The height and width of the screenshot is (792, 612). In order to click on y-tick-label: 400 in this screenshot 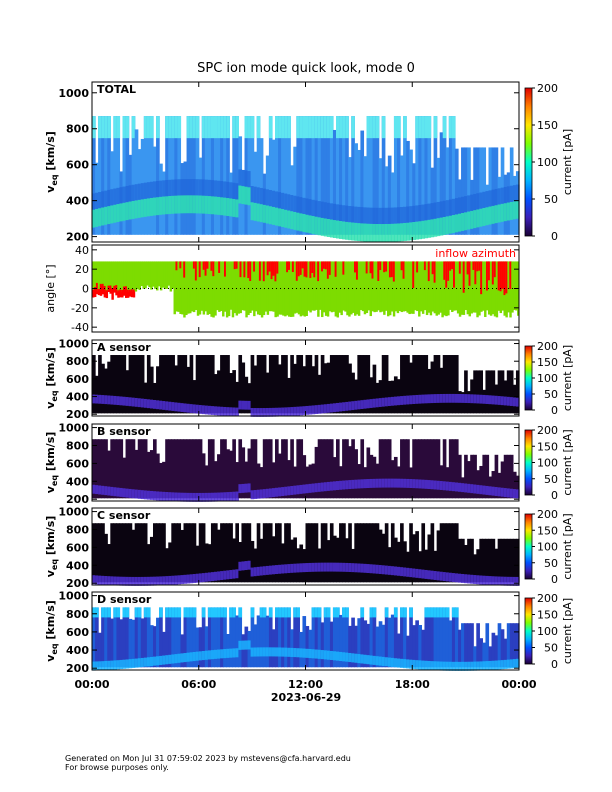, I will do `click(77, 565)`.